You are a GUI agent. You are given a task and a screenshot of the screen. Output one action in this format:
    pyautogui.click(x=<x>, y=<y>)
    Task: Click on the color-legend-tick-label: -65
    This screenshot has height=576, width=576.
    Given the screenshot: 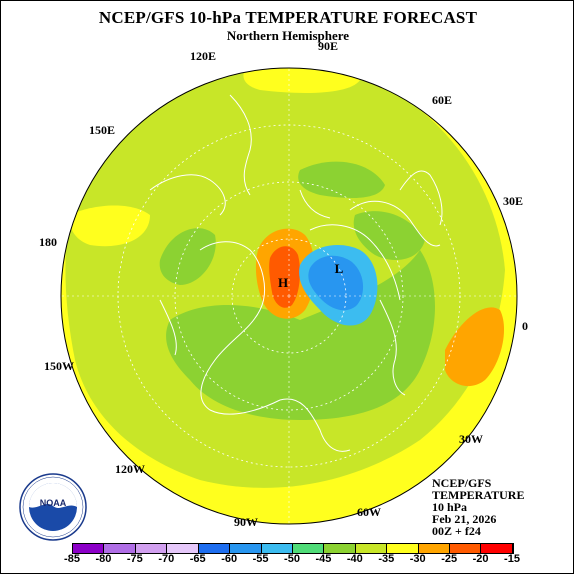 What is the action you would take?
    pyautogui.click(x=197, y=559)
    